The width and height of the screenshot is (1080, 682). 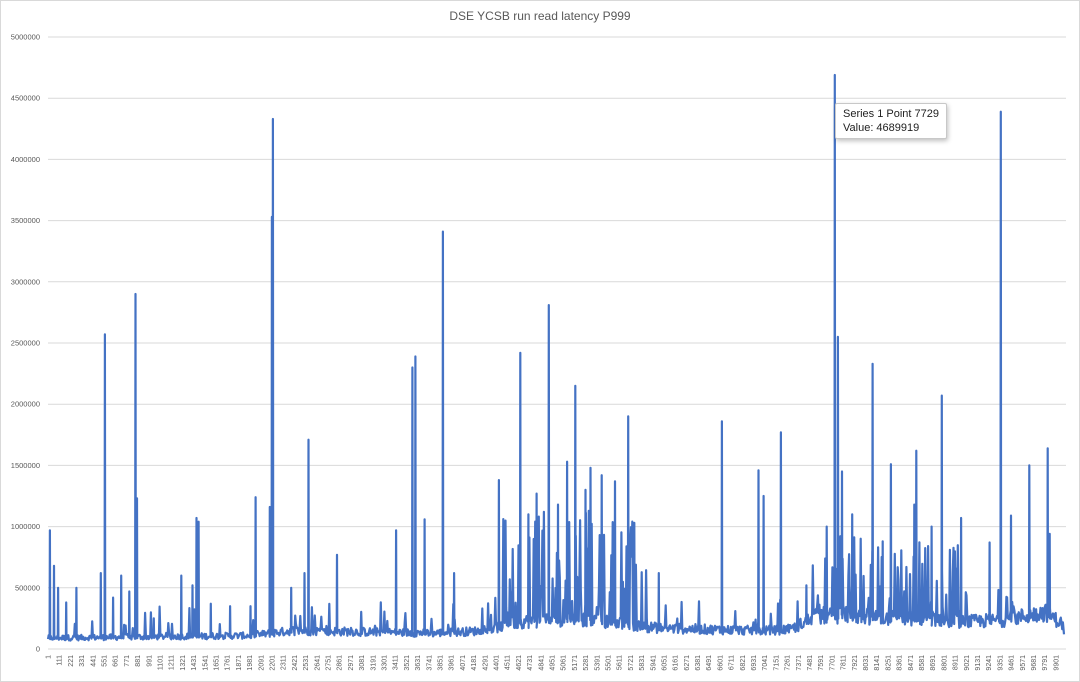 I want to click on x-tick-label: 6381, so click(x=698, y=663).